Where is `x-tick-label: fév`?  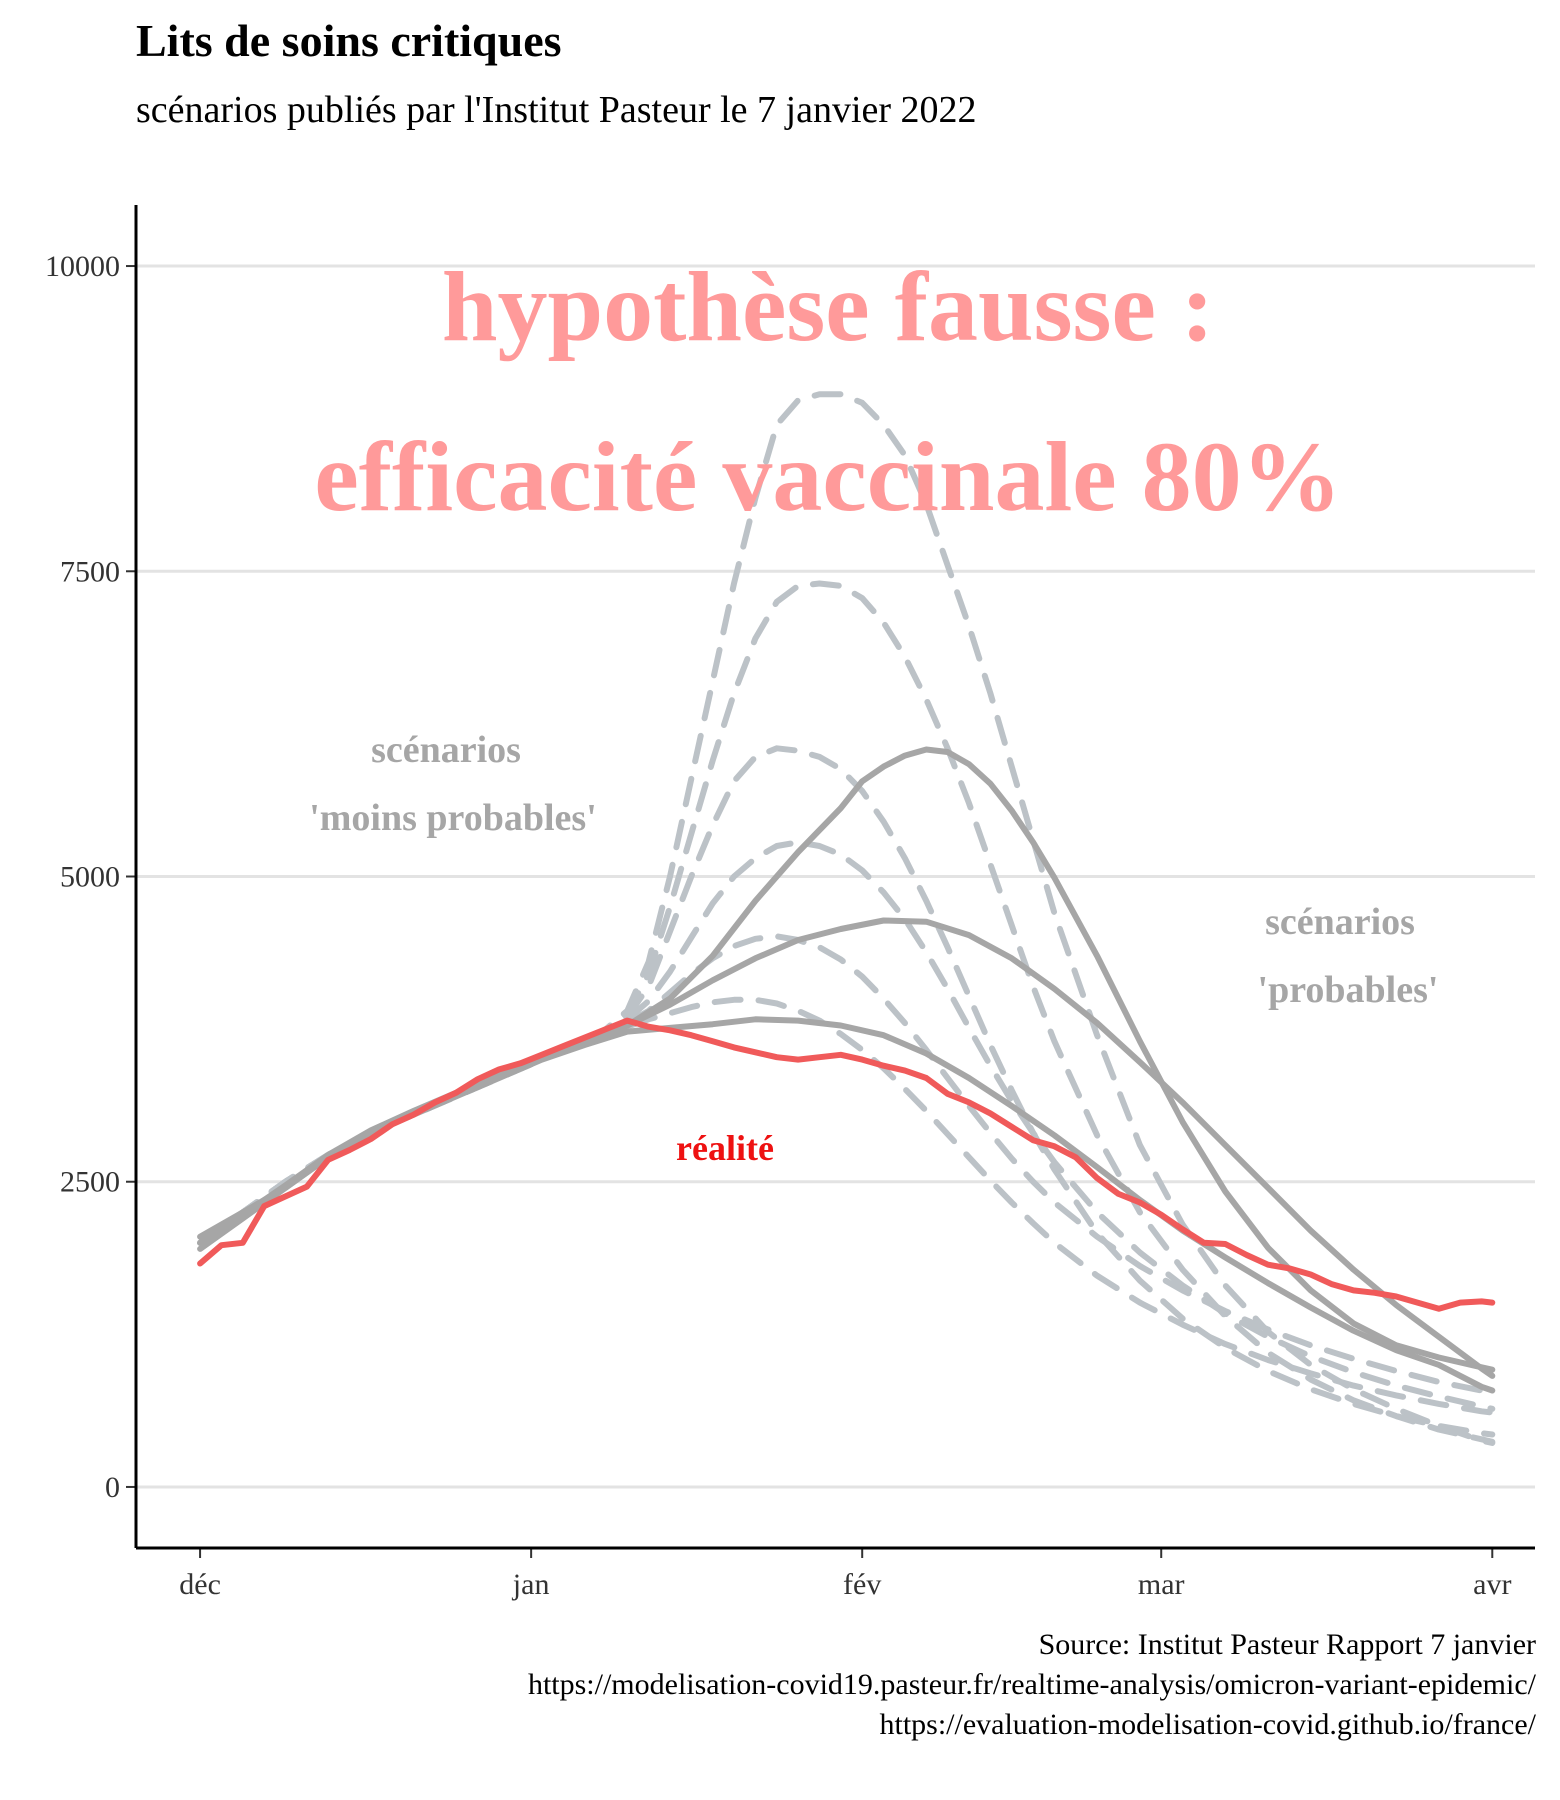 x-tick-label: fév is located at coordinates (862, 1584).